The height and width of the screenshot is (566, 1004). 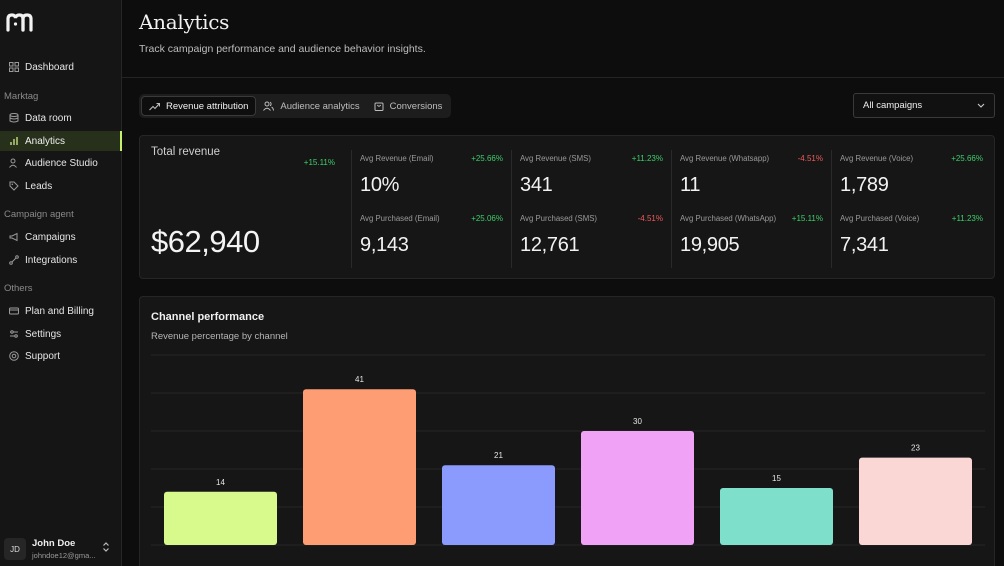 I want to click on campaign-filter-value: All campaigns, so click(x=893, y=105).